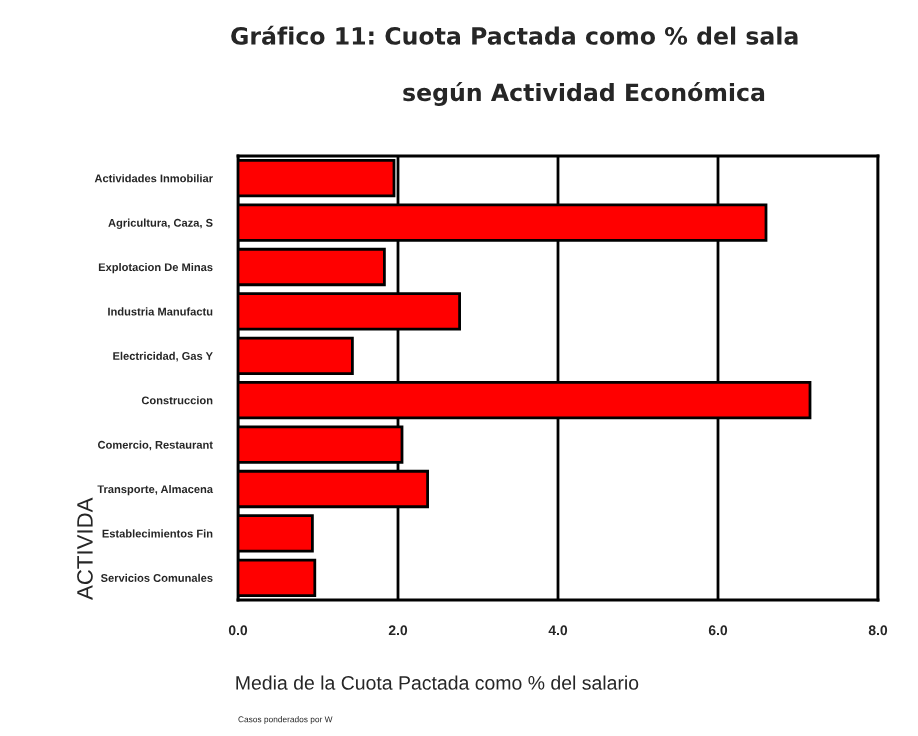 The height and width of the screenshot is (736, 918). I want to click on chart-subtitle: según Actividad Económica, so click(584, 94).